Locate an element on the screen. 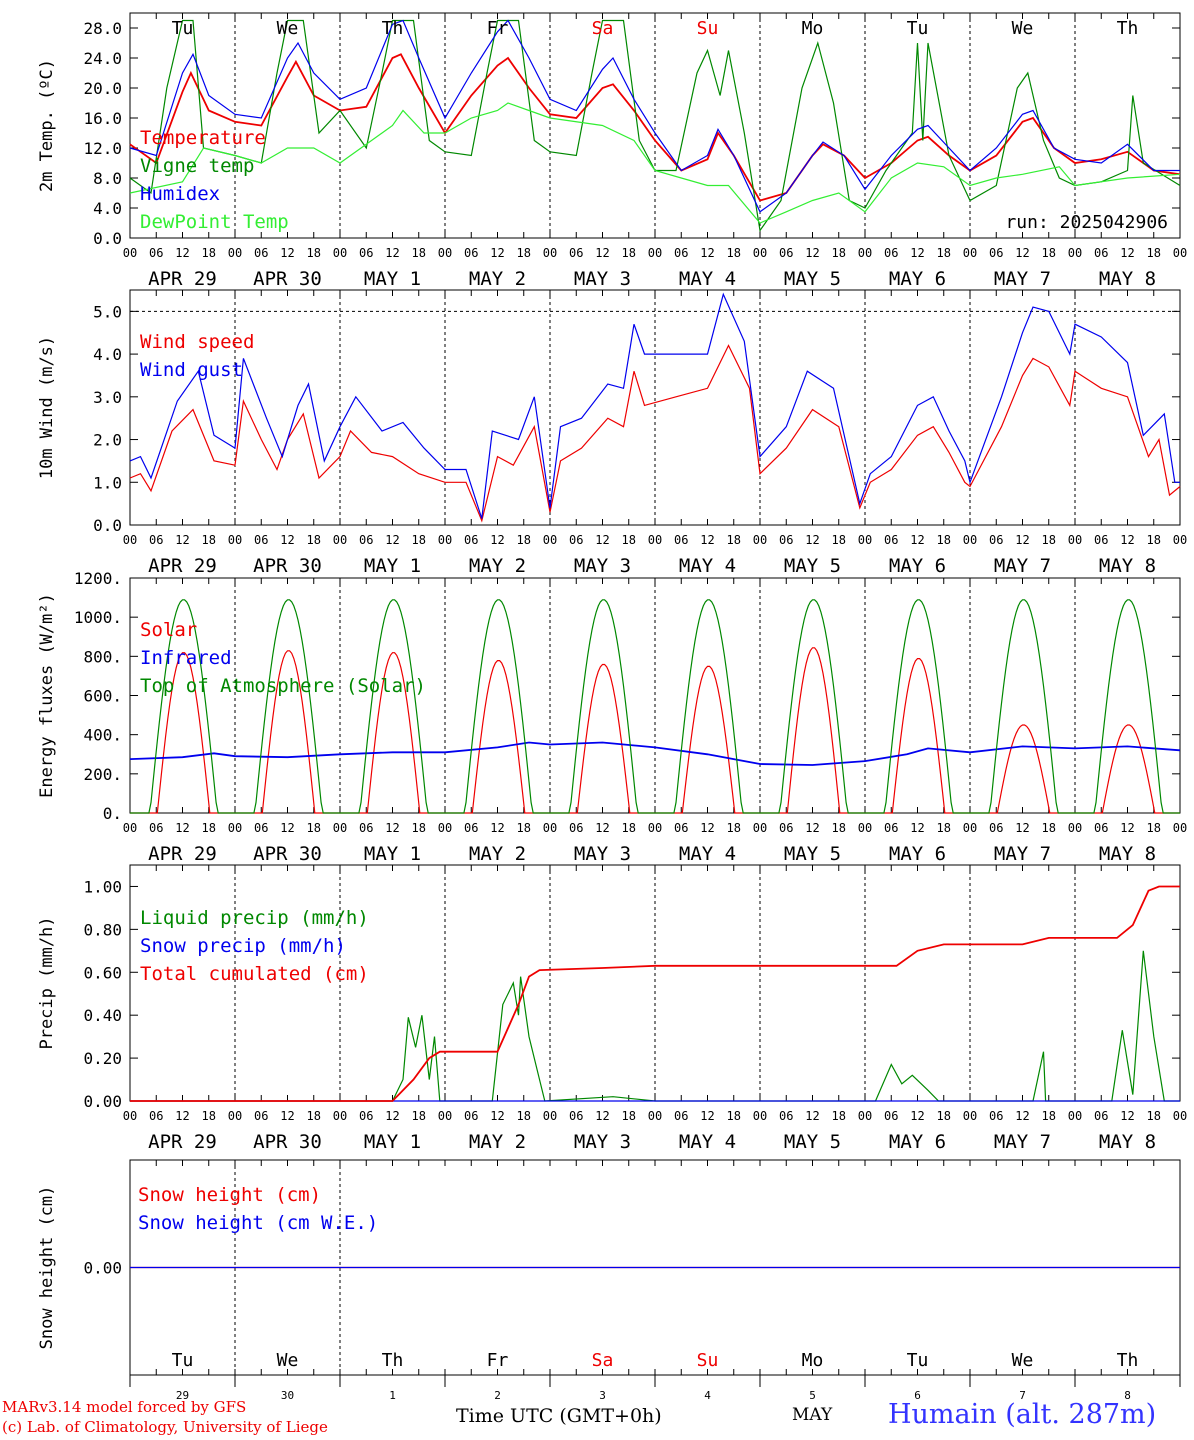 This screenshot has height=1440, width=1194. y-tick-label: 800. is located at coordinates (102, 656).